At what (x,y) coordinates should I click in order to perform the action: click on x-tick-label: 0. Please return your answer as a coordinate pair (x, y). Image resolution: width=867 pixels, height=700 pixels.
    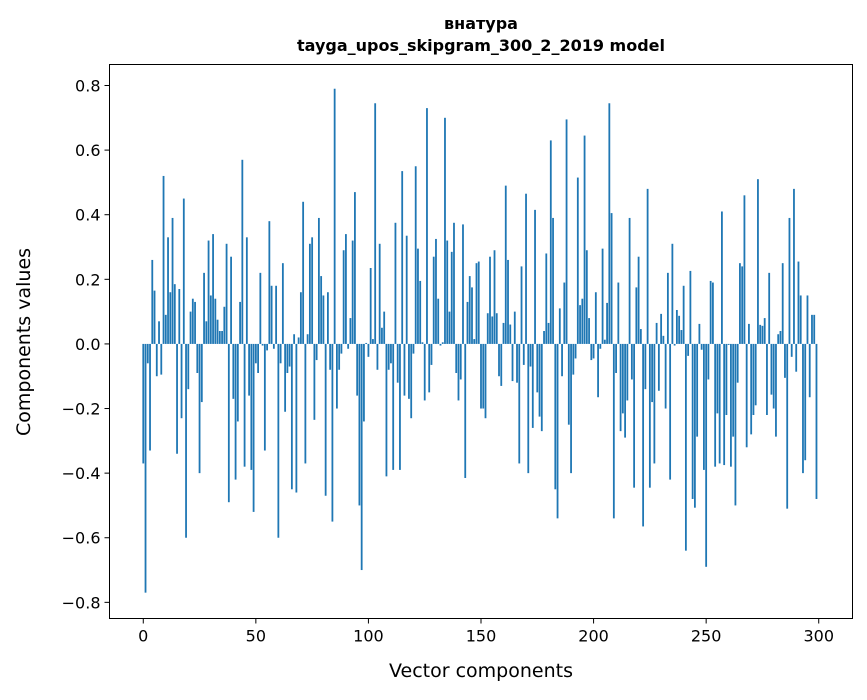
    Looking at the image, I should click on (143, 636).